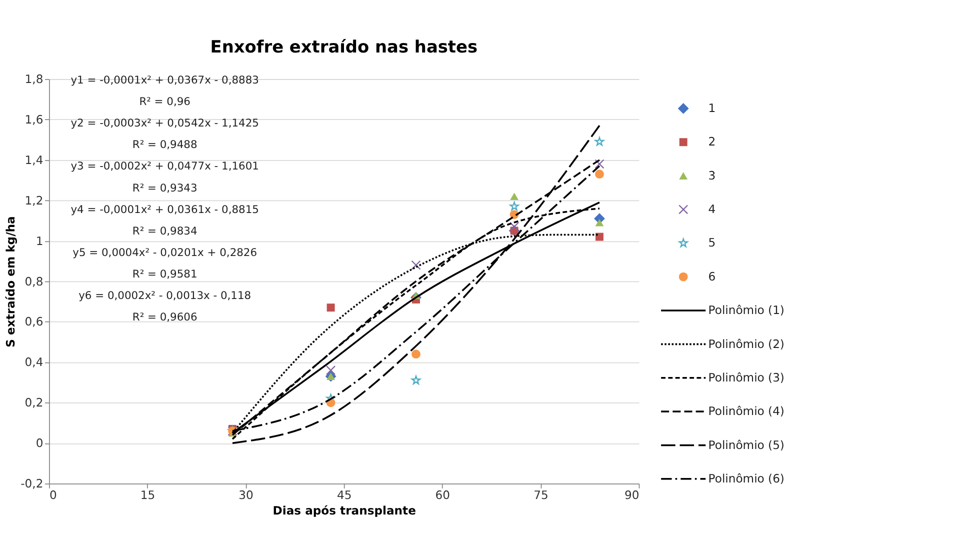 Image resolution: width=972 pixels, height=551 pixels. Describe the element at coordinates (165, 187) in the screenshot. I see `annotation: R² = 0,9343` at that location.